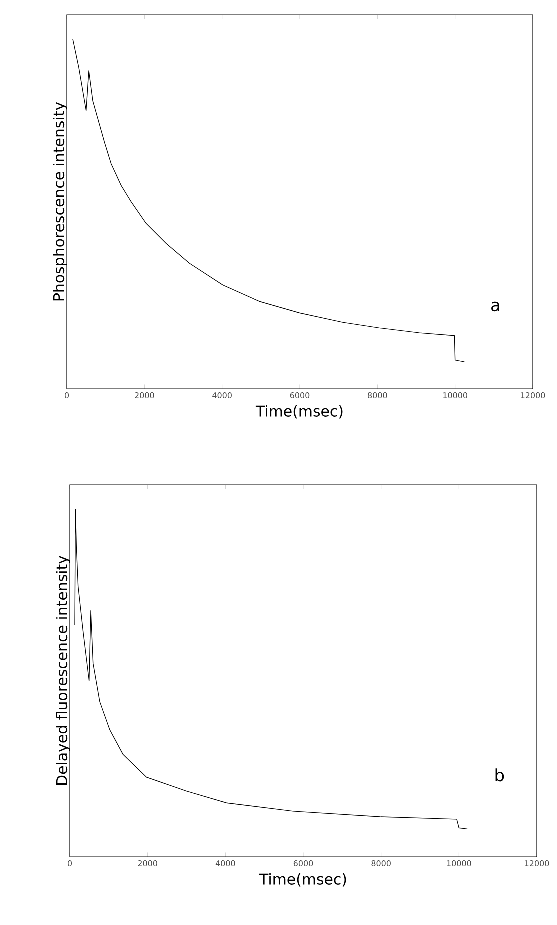  I want to click on annotation: b, so click(500, 775).